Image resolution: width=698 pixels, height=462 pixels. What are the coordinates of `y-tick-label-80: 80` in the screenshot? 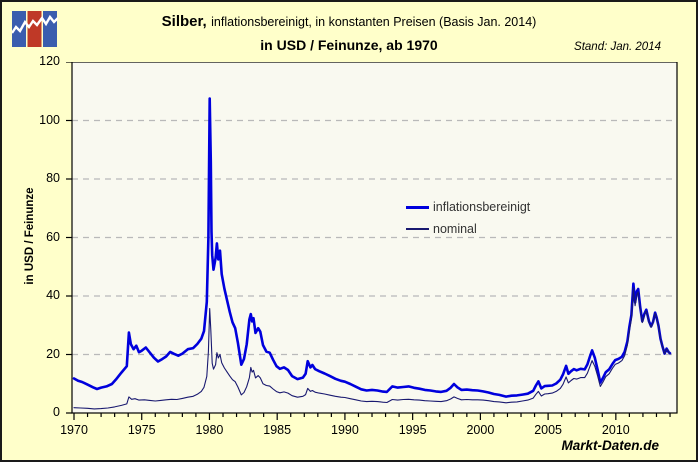 It's located at (53, 178).